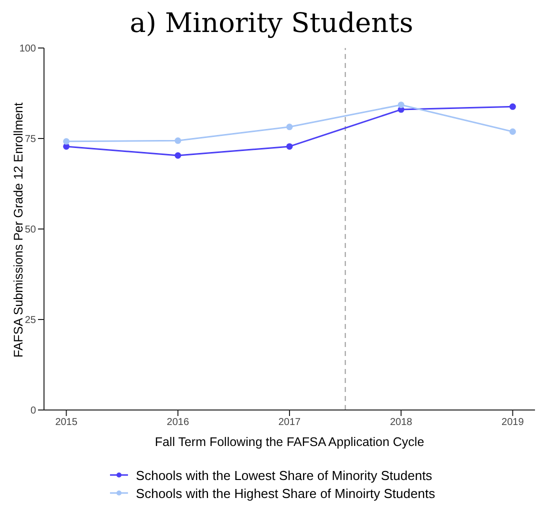  Describe the element at coordinates (33, 411) in the screenshot. I see `y-tick-label: 0` at that location.